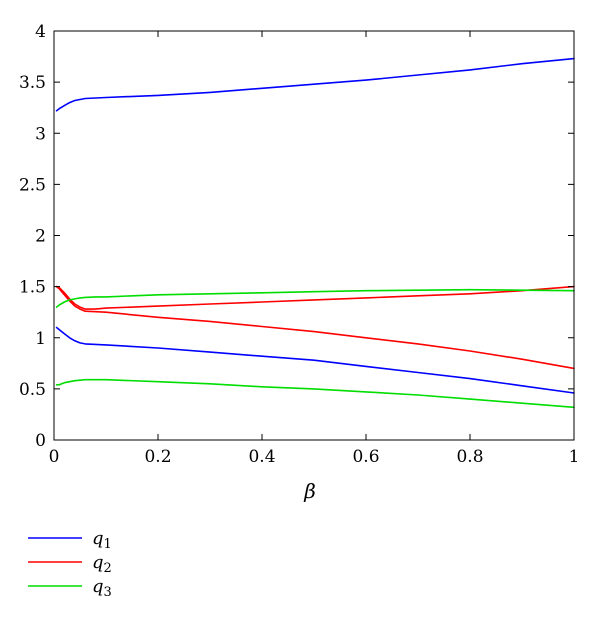  I want to click on legend-label: q2, so click(102, 564).